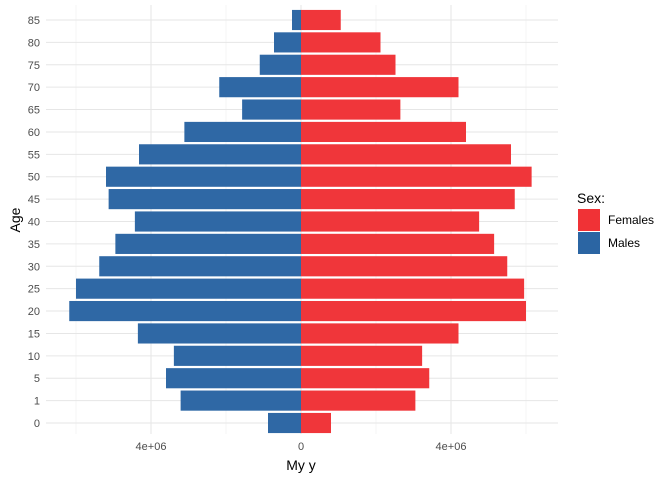 This screenshot has width=672, height=480. What do you see at coordinates (15, 219) in the screenshot?
I see `y-axis-title: Age` at bounding box center [15, 219].